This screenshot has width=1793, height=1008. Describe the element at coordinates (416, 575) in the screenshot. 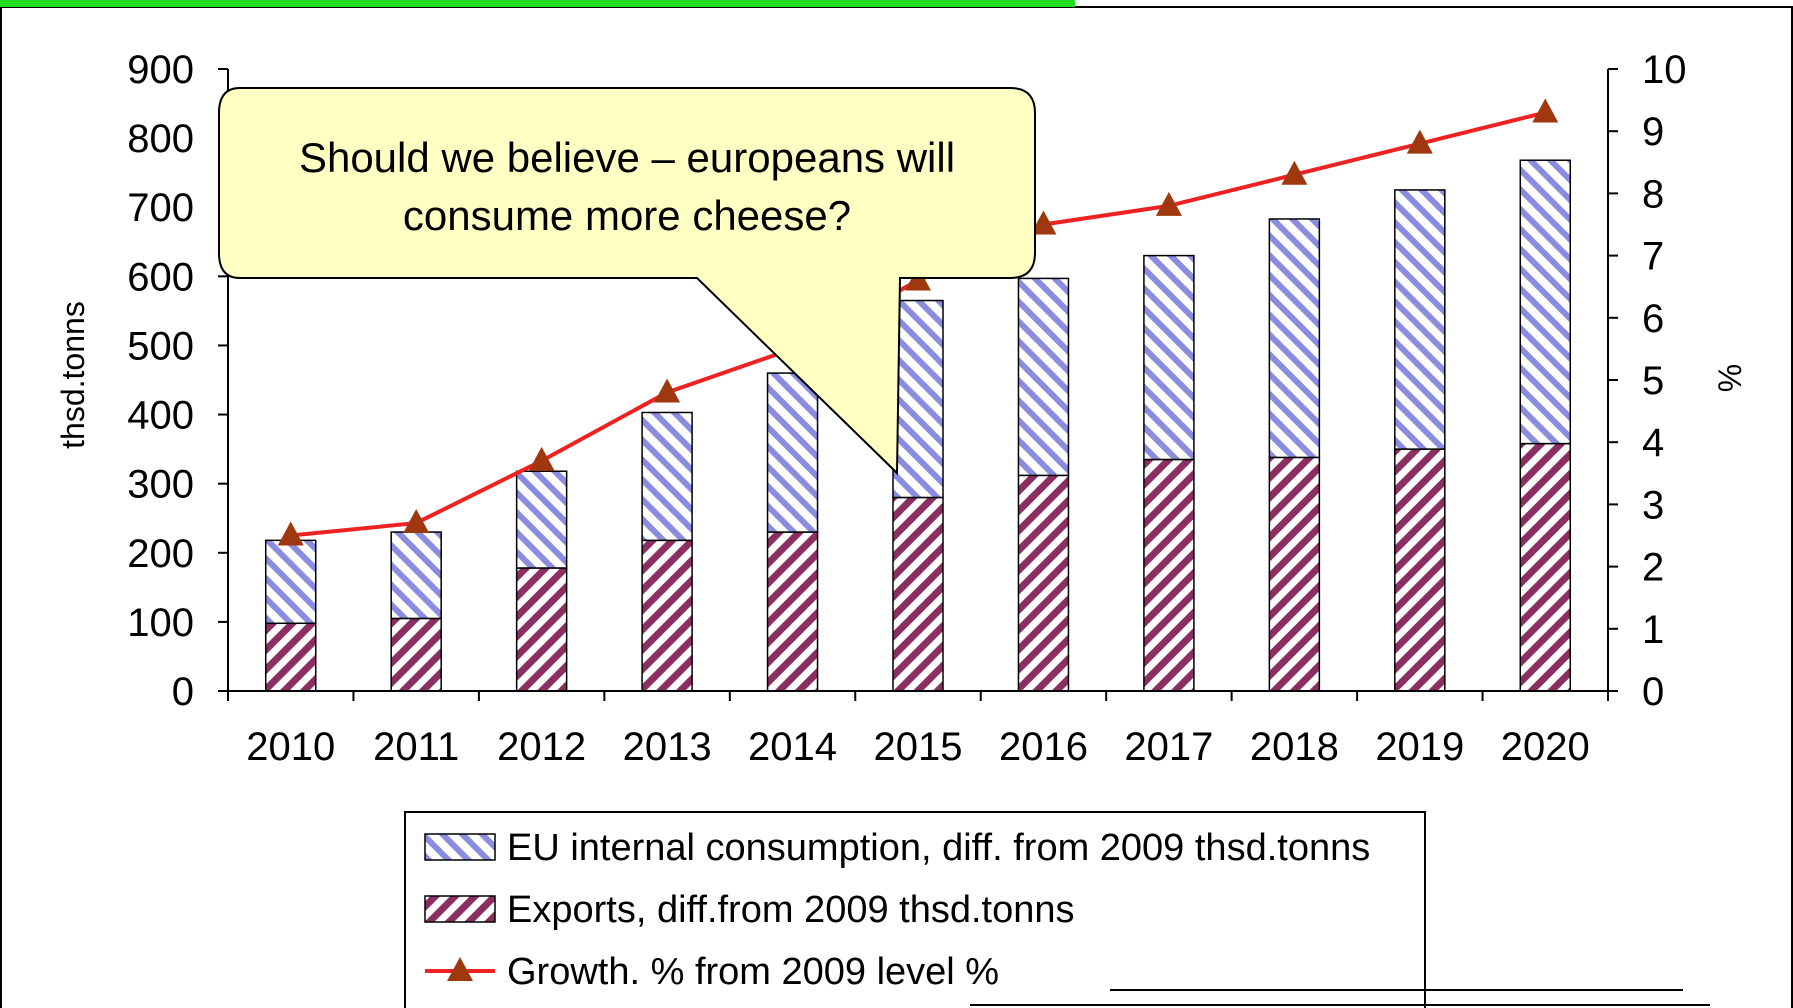

I see `bar-consumption-2011` at that location.